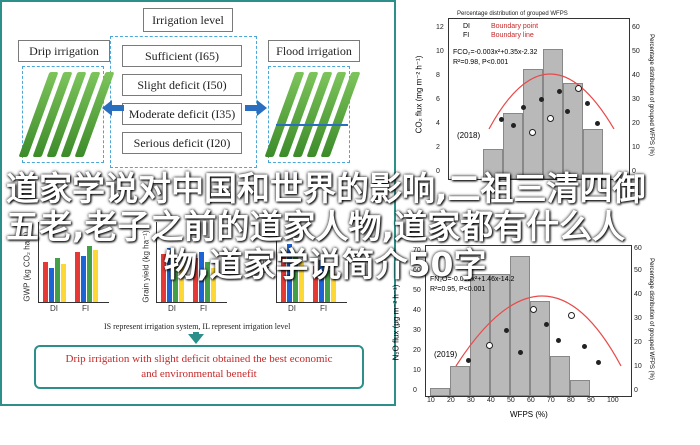 The width and height of the screenshot is (700, 445). I want to click on n2o-year: (2019), so click(446, 354).